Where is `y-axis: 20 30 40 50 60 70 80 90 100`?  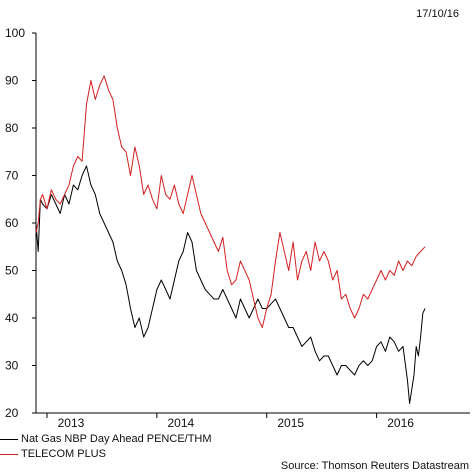
y-axis: 20 30 40 50 60 70 80 90 100 is located at coordinates (21, 223).